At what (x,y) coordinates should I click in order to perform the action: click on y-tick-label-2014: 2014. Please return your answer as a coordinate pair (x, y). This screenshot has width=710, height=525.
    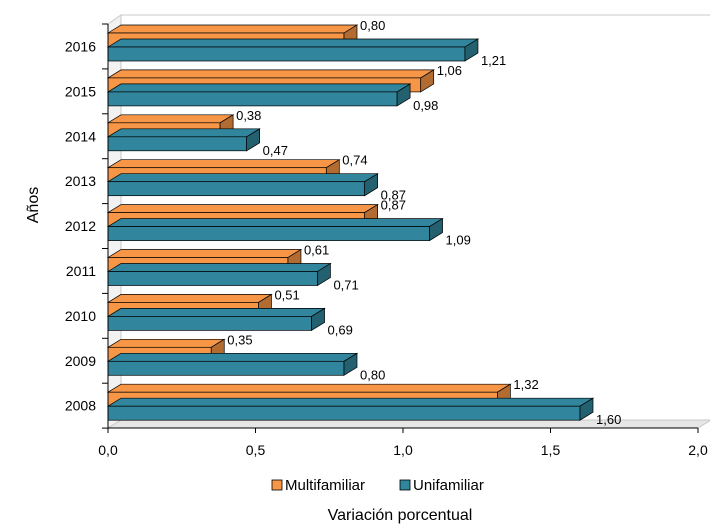
    Looking at the image, I should click on (80, 136).